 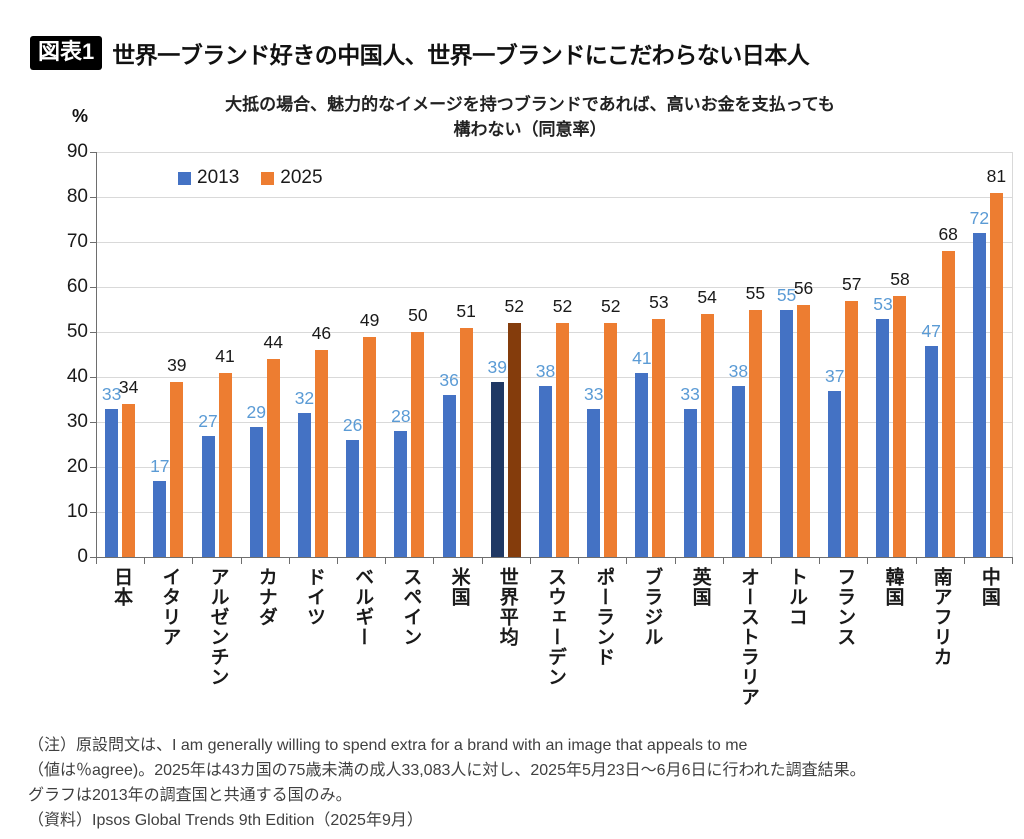 What do you see at coordinates (845, 607) in the screenshot?
I see `x-axis-label-フランス: フランス` at bounding box center [845, 607].